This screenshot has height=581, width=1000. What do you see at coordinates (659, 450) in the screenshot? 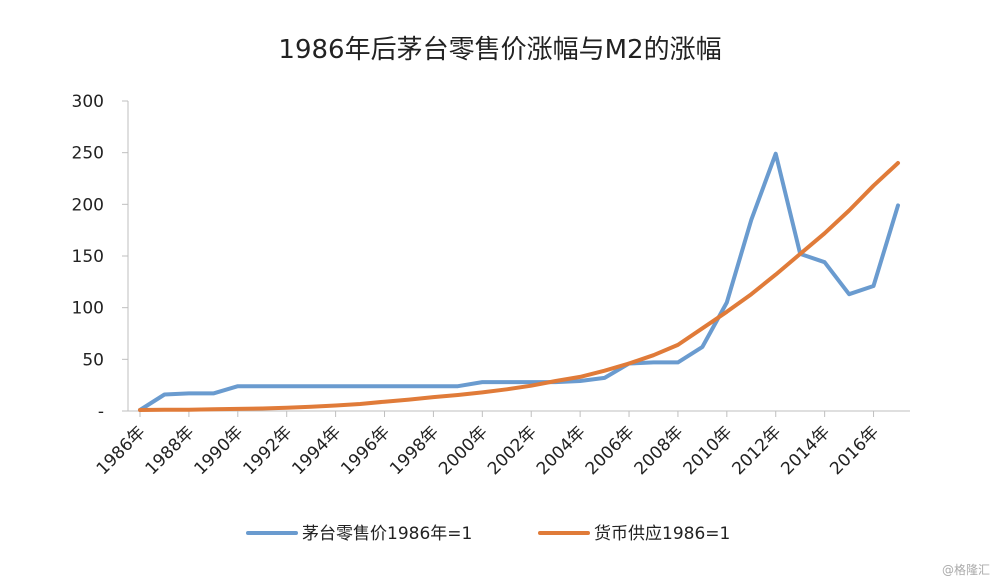
I see `x-tick-label: 2008年` at bounding box center [659, 450].